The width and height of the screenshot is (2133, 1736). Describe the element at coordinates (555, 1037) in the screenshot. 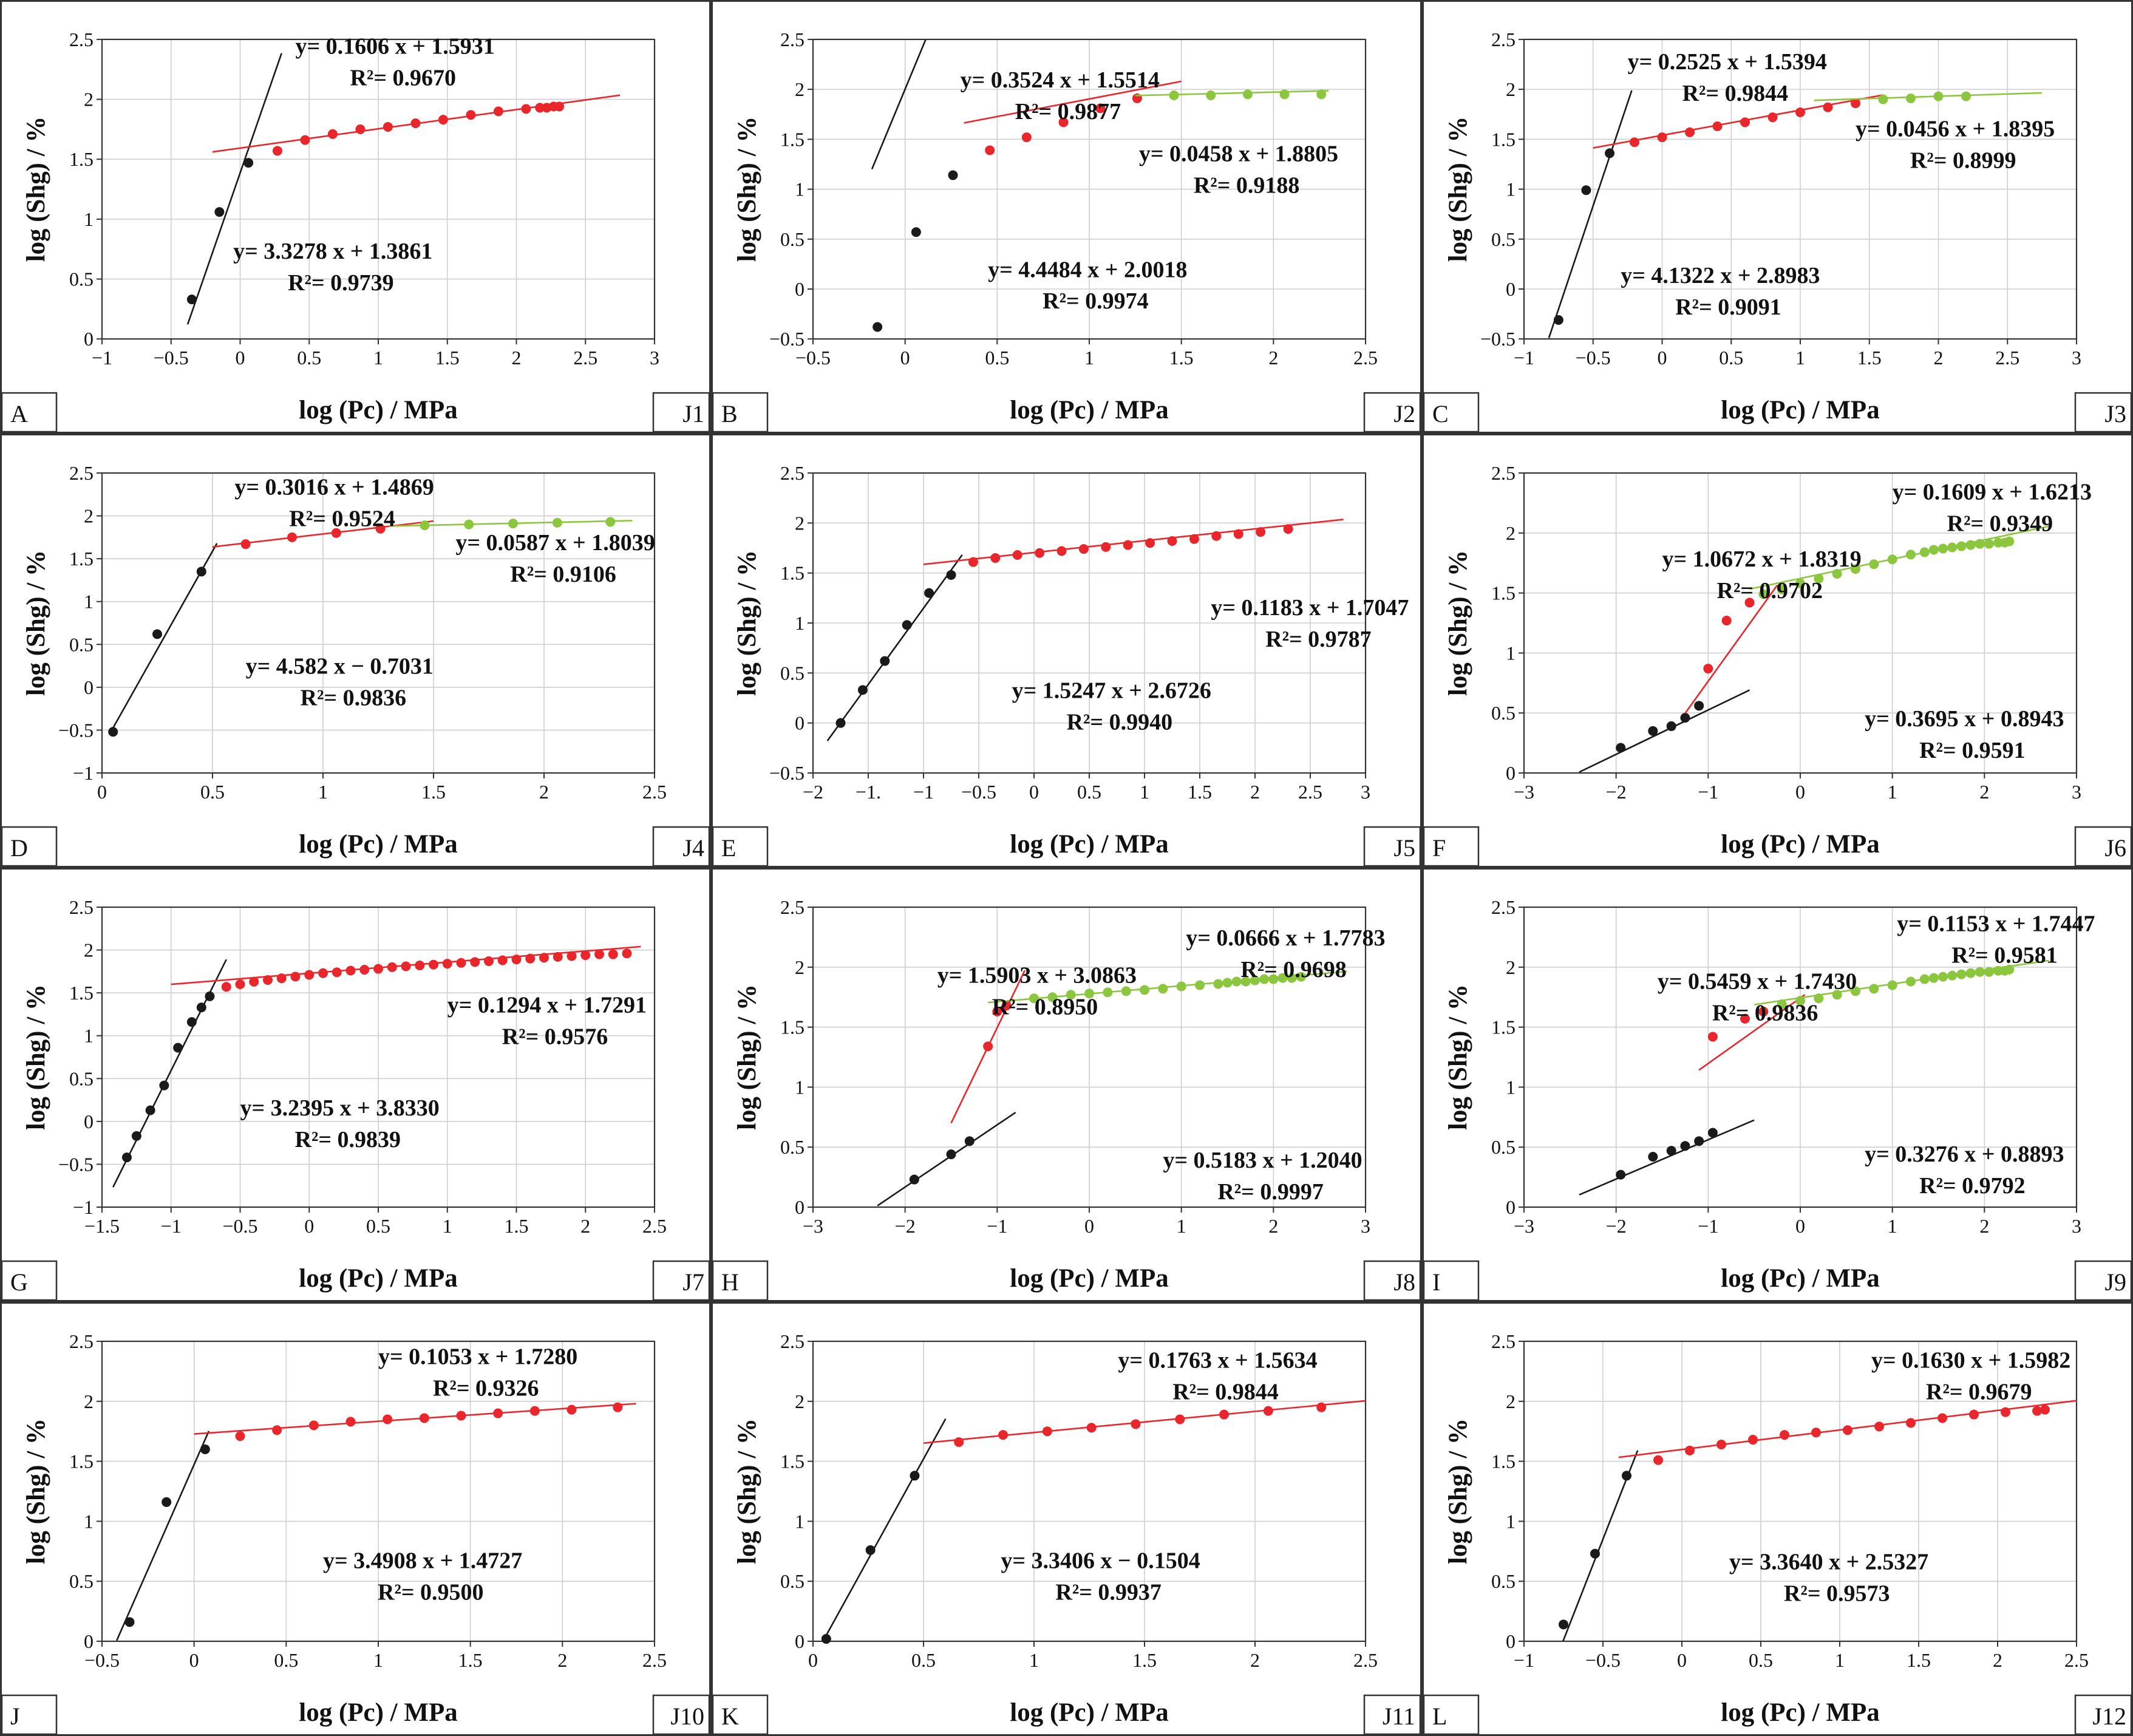

I see `fit-r-squared-red: R²= 0.9576` at that location.